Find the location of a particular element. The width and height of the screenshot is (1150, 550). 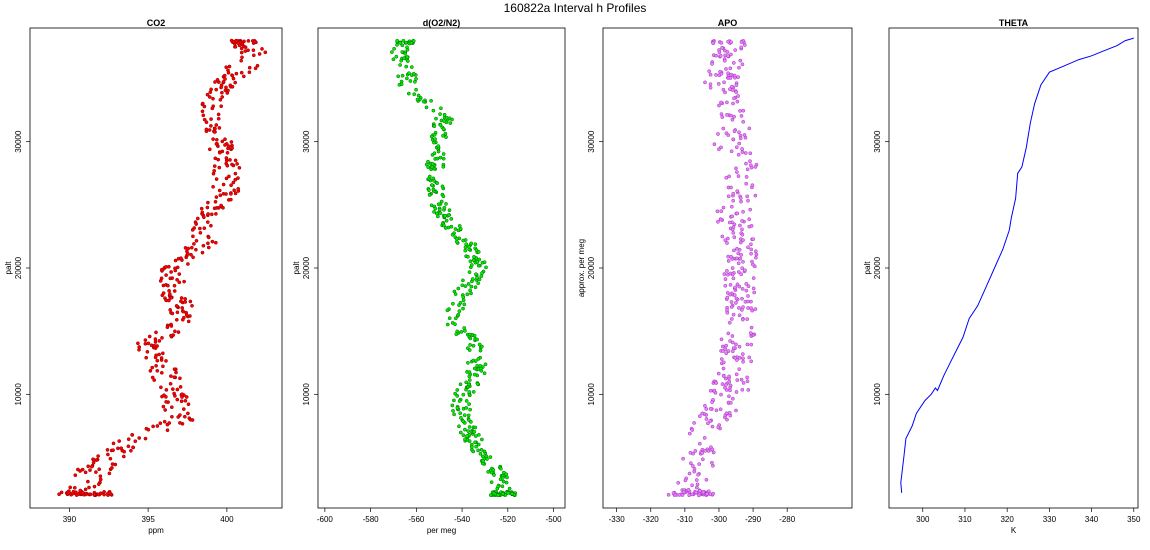

x-axis-label: per meg is located at coordinates (441, 530).